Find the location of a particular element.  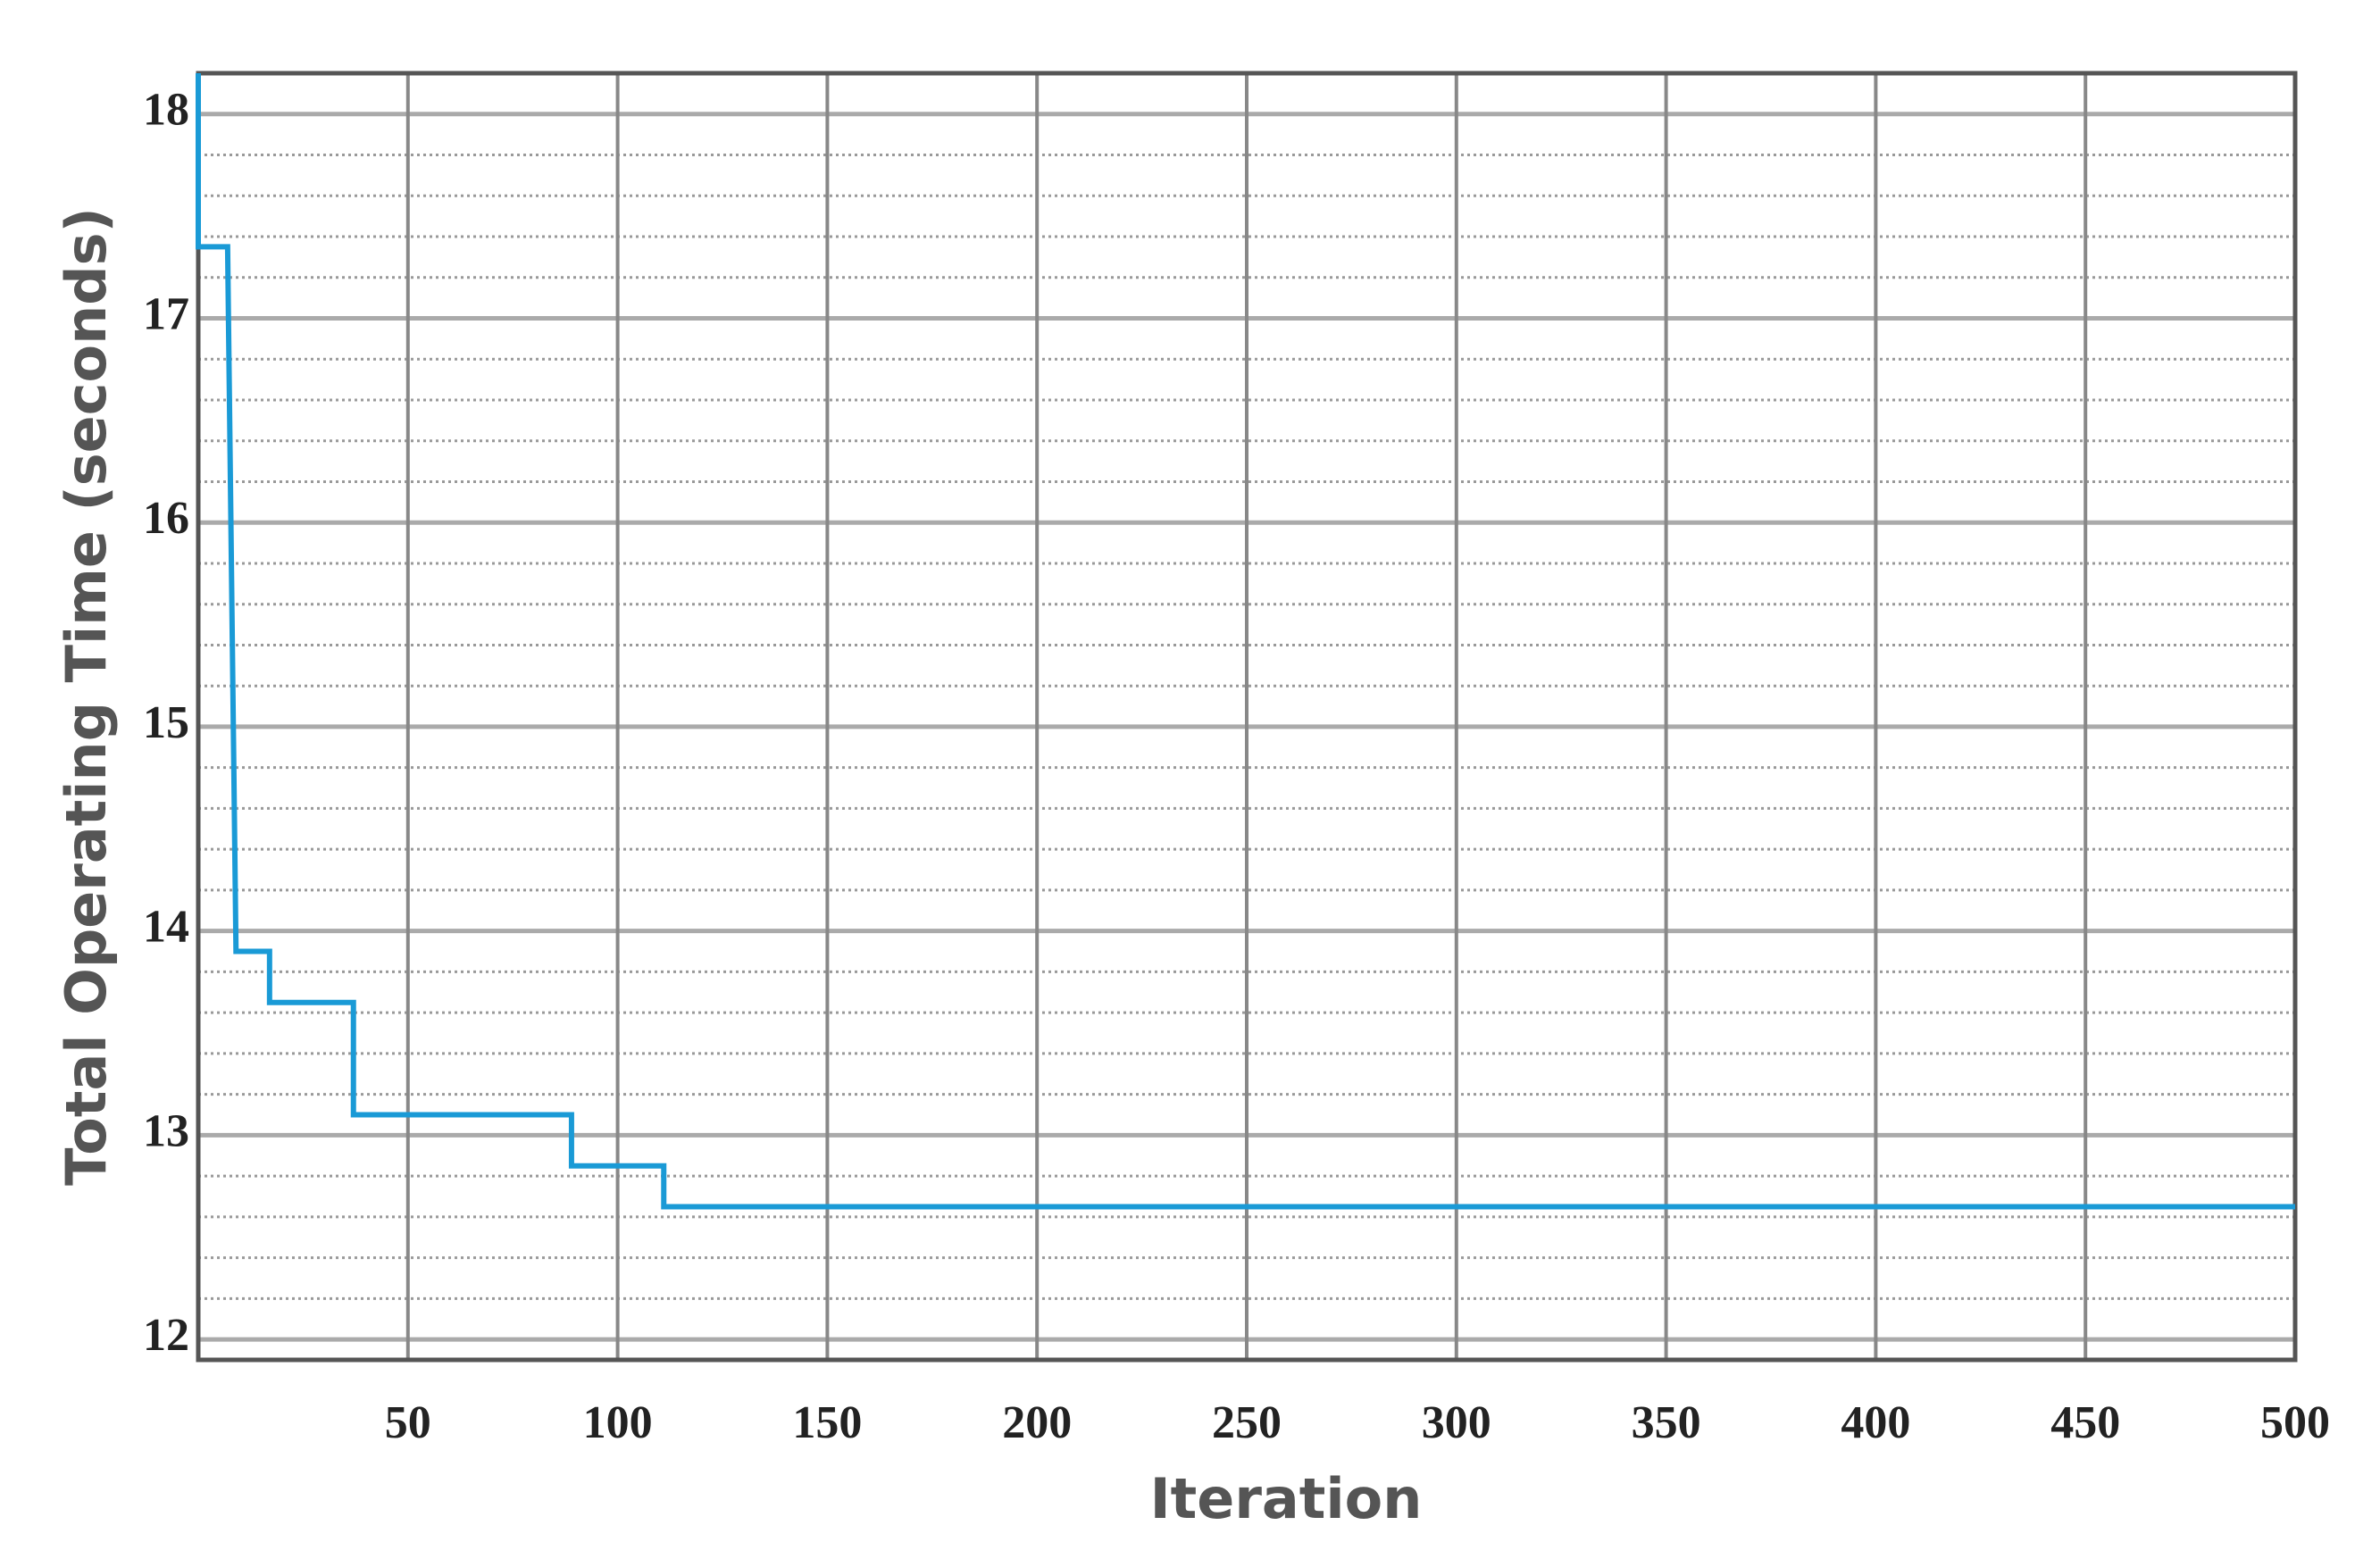

y-axis-title: Total Operating Time (seconds) is located at coordinates (86, 696).